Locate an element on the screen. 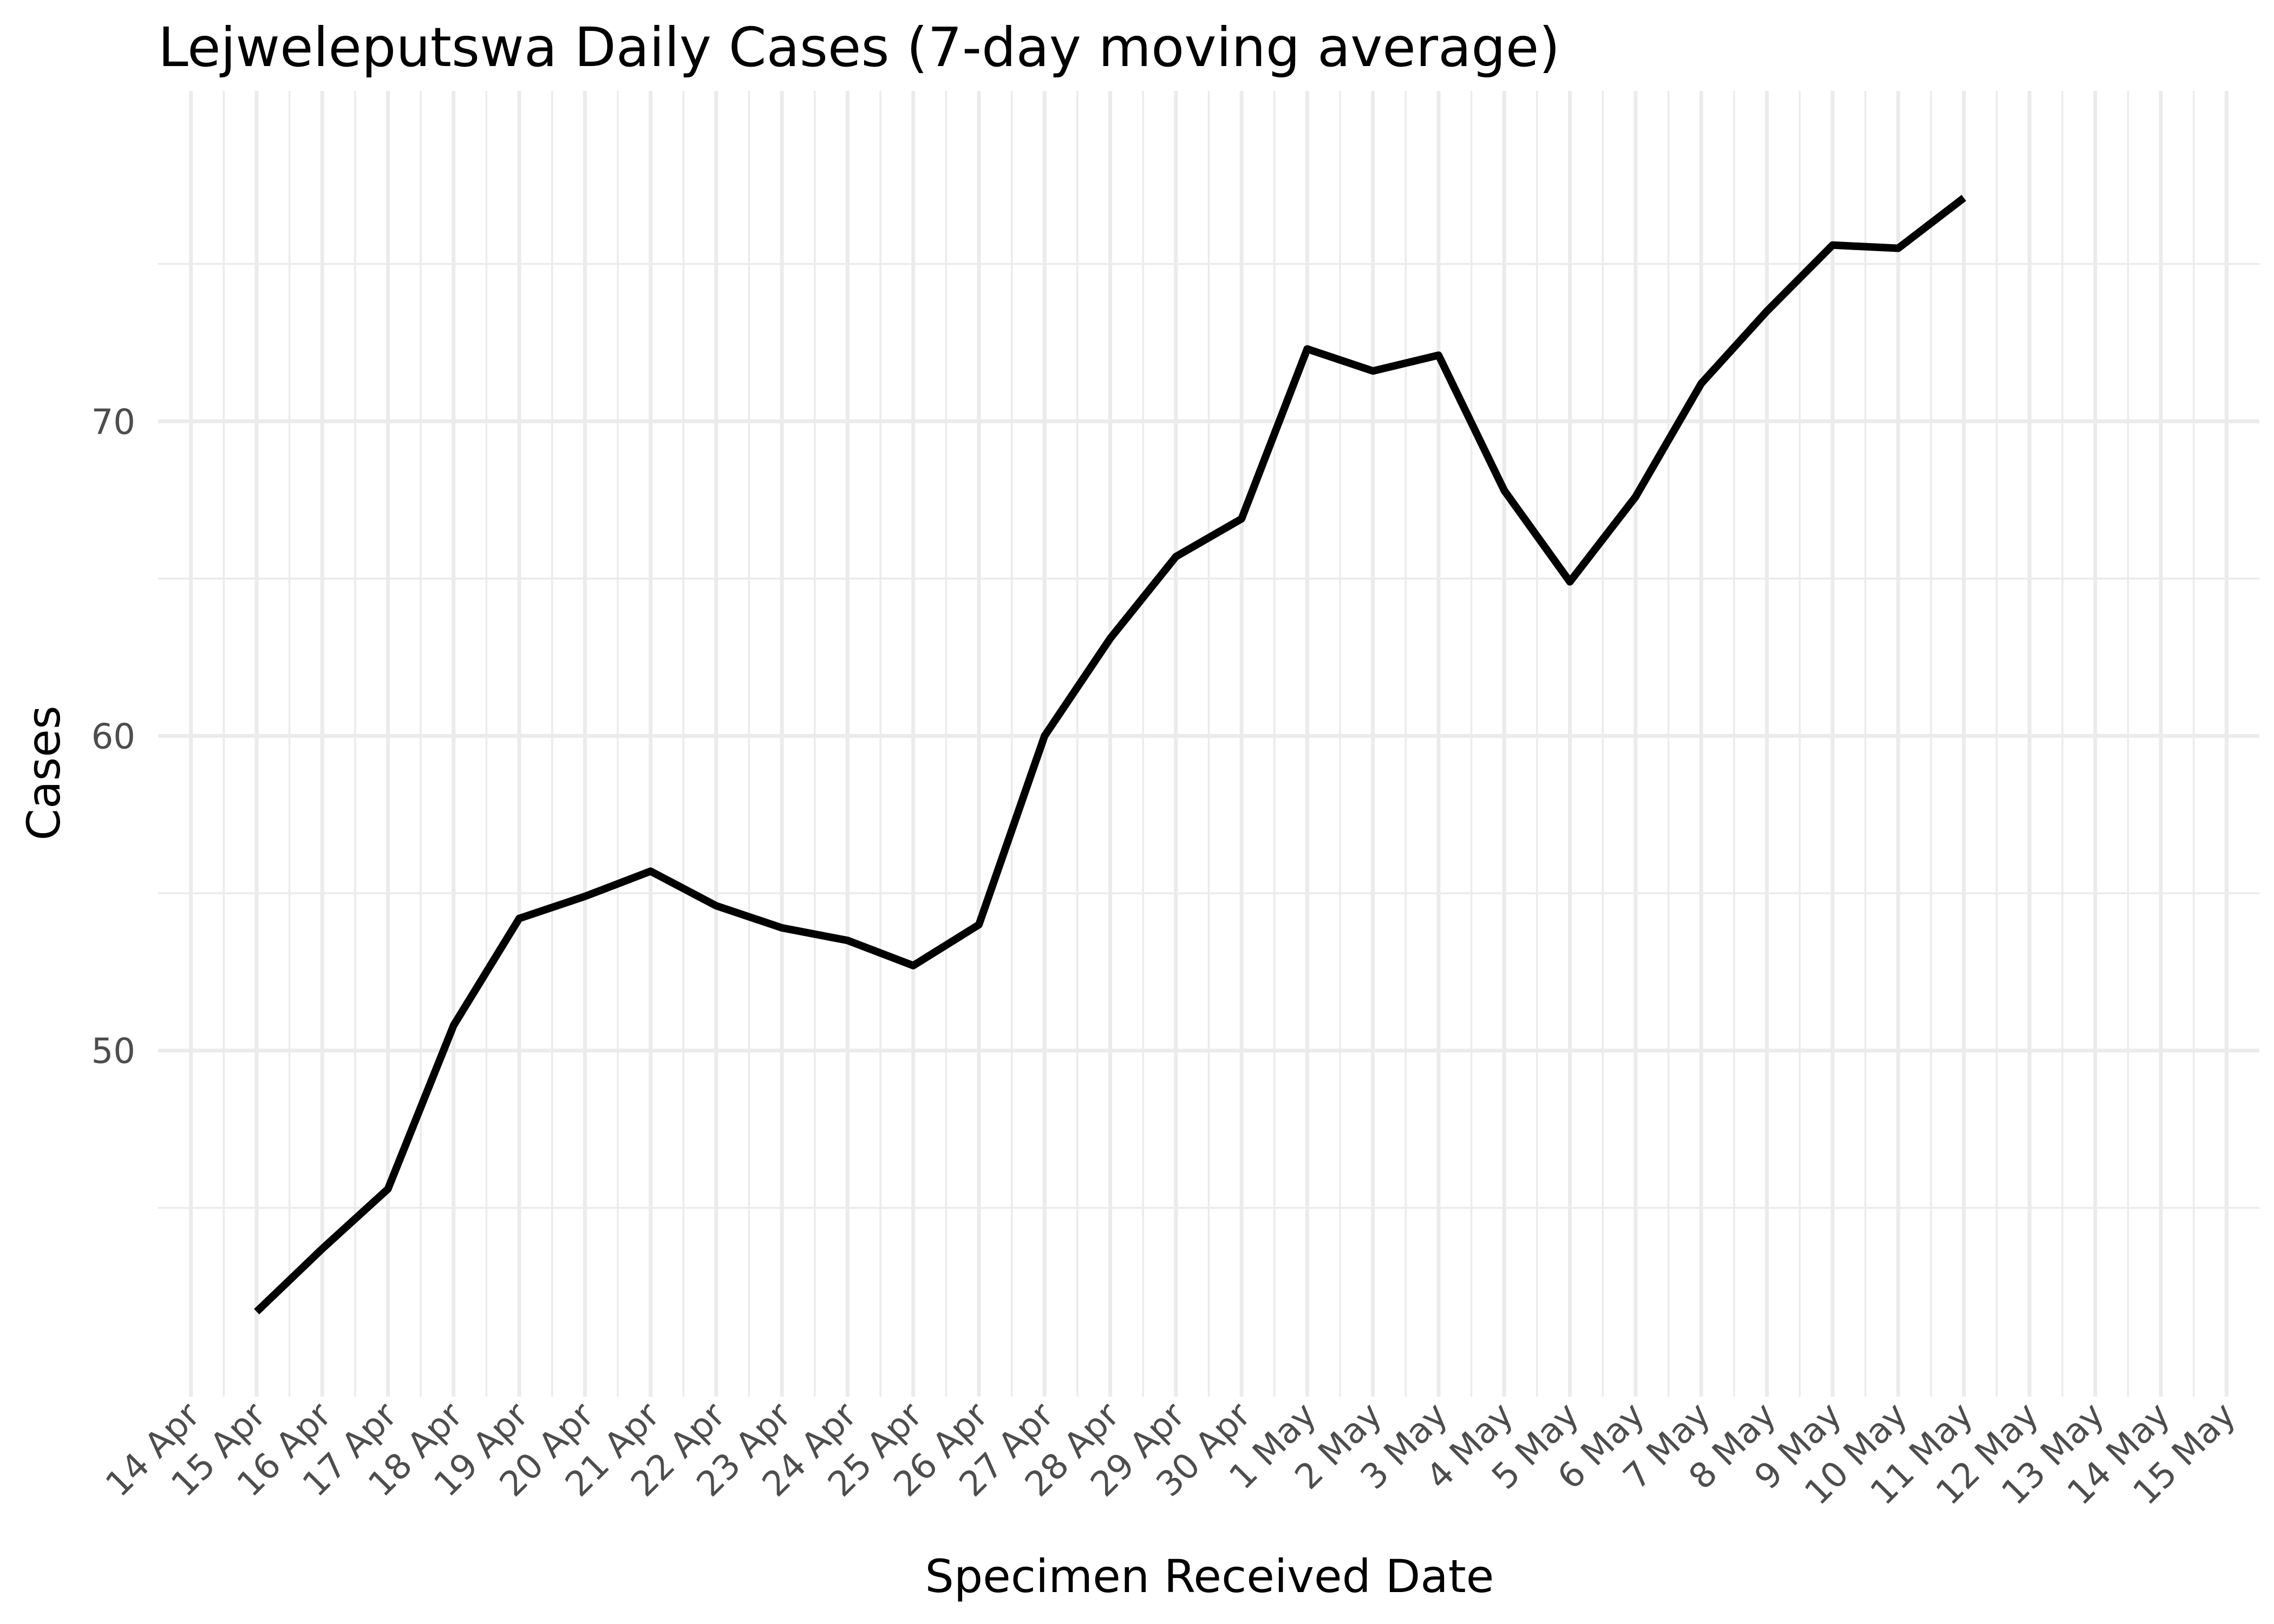  y-tick-label: 60 is located at coordinates (114, 737).